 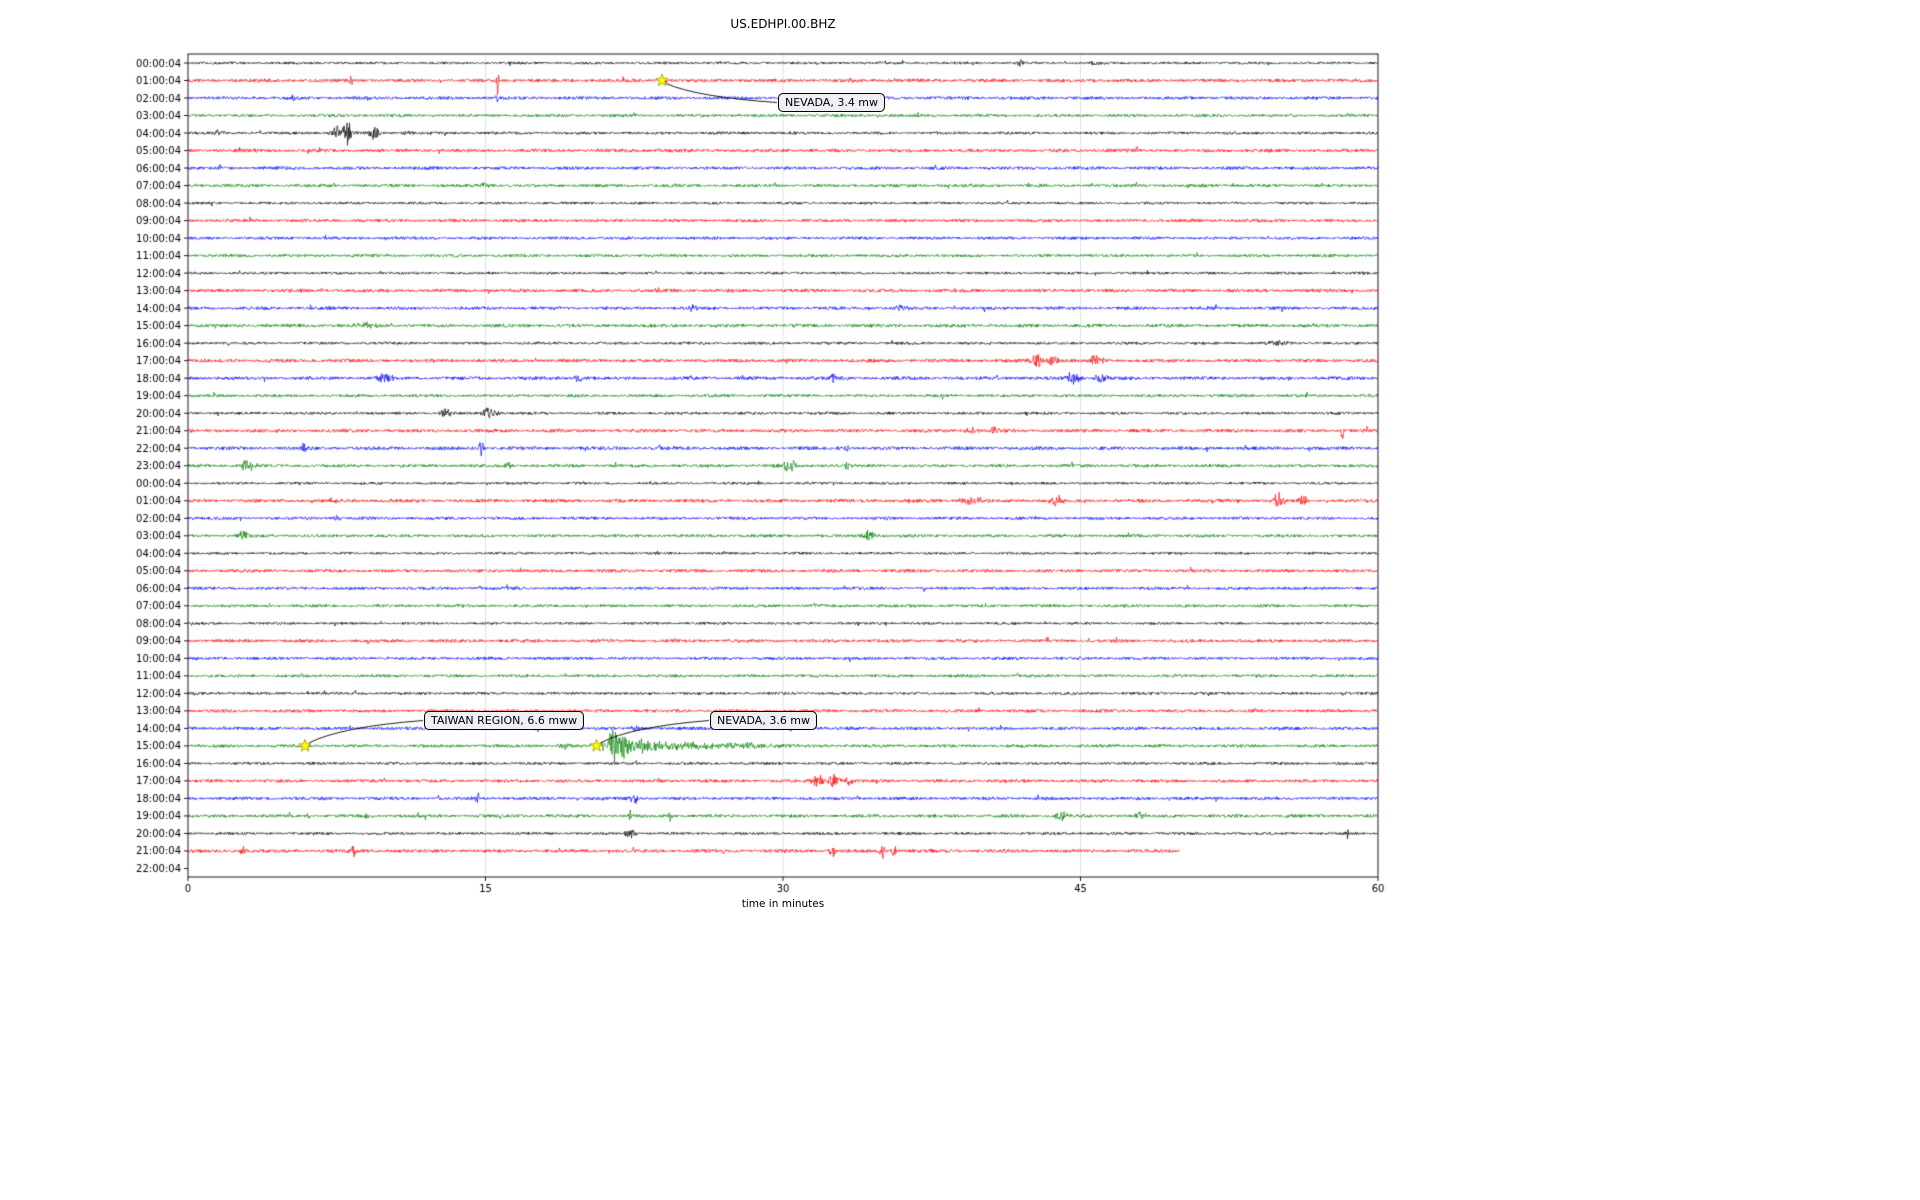 I want to click on event-annotation-nevada-3-4: NEVADA, 3.4 mw, so click(x=832, y=102).